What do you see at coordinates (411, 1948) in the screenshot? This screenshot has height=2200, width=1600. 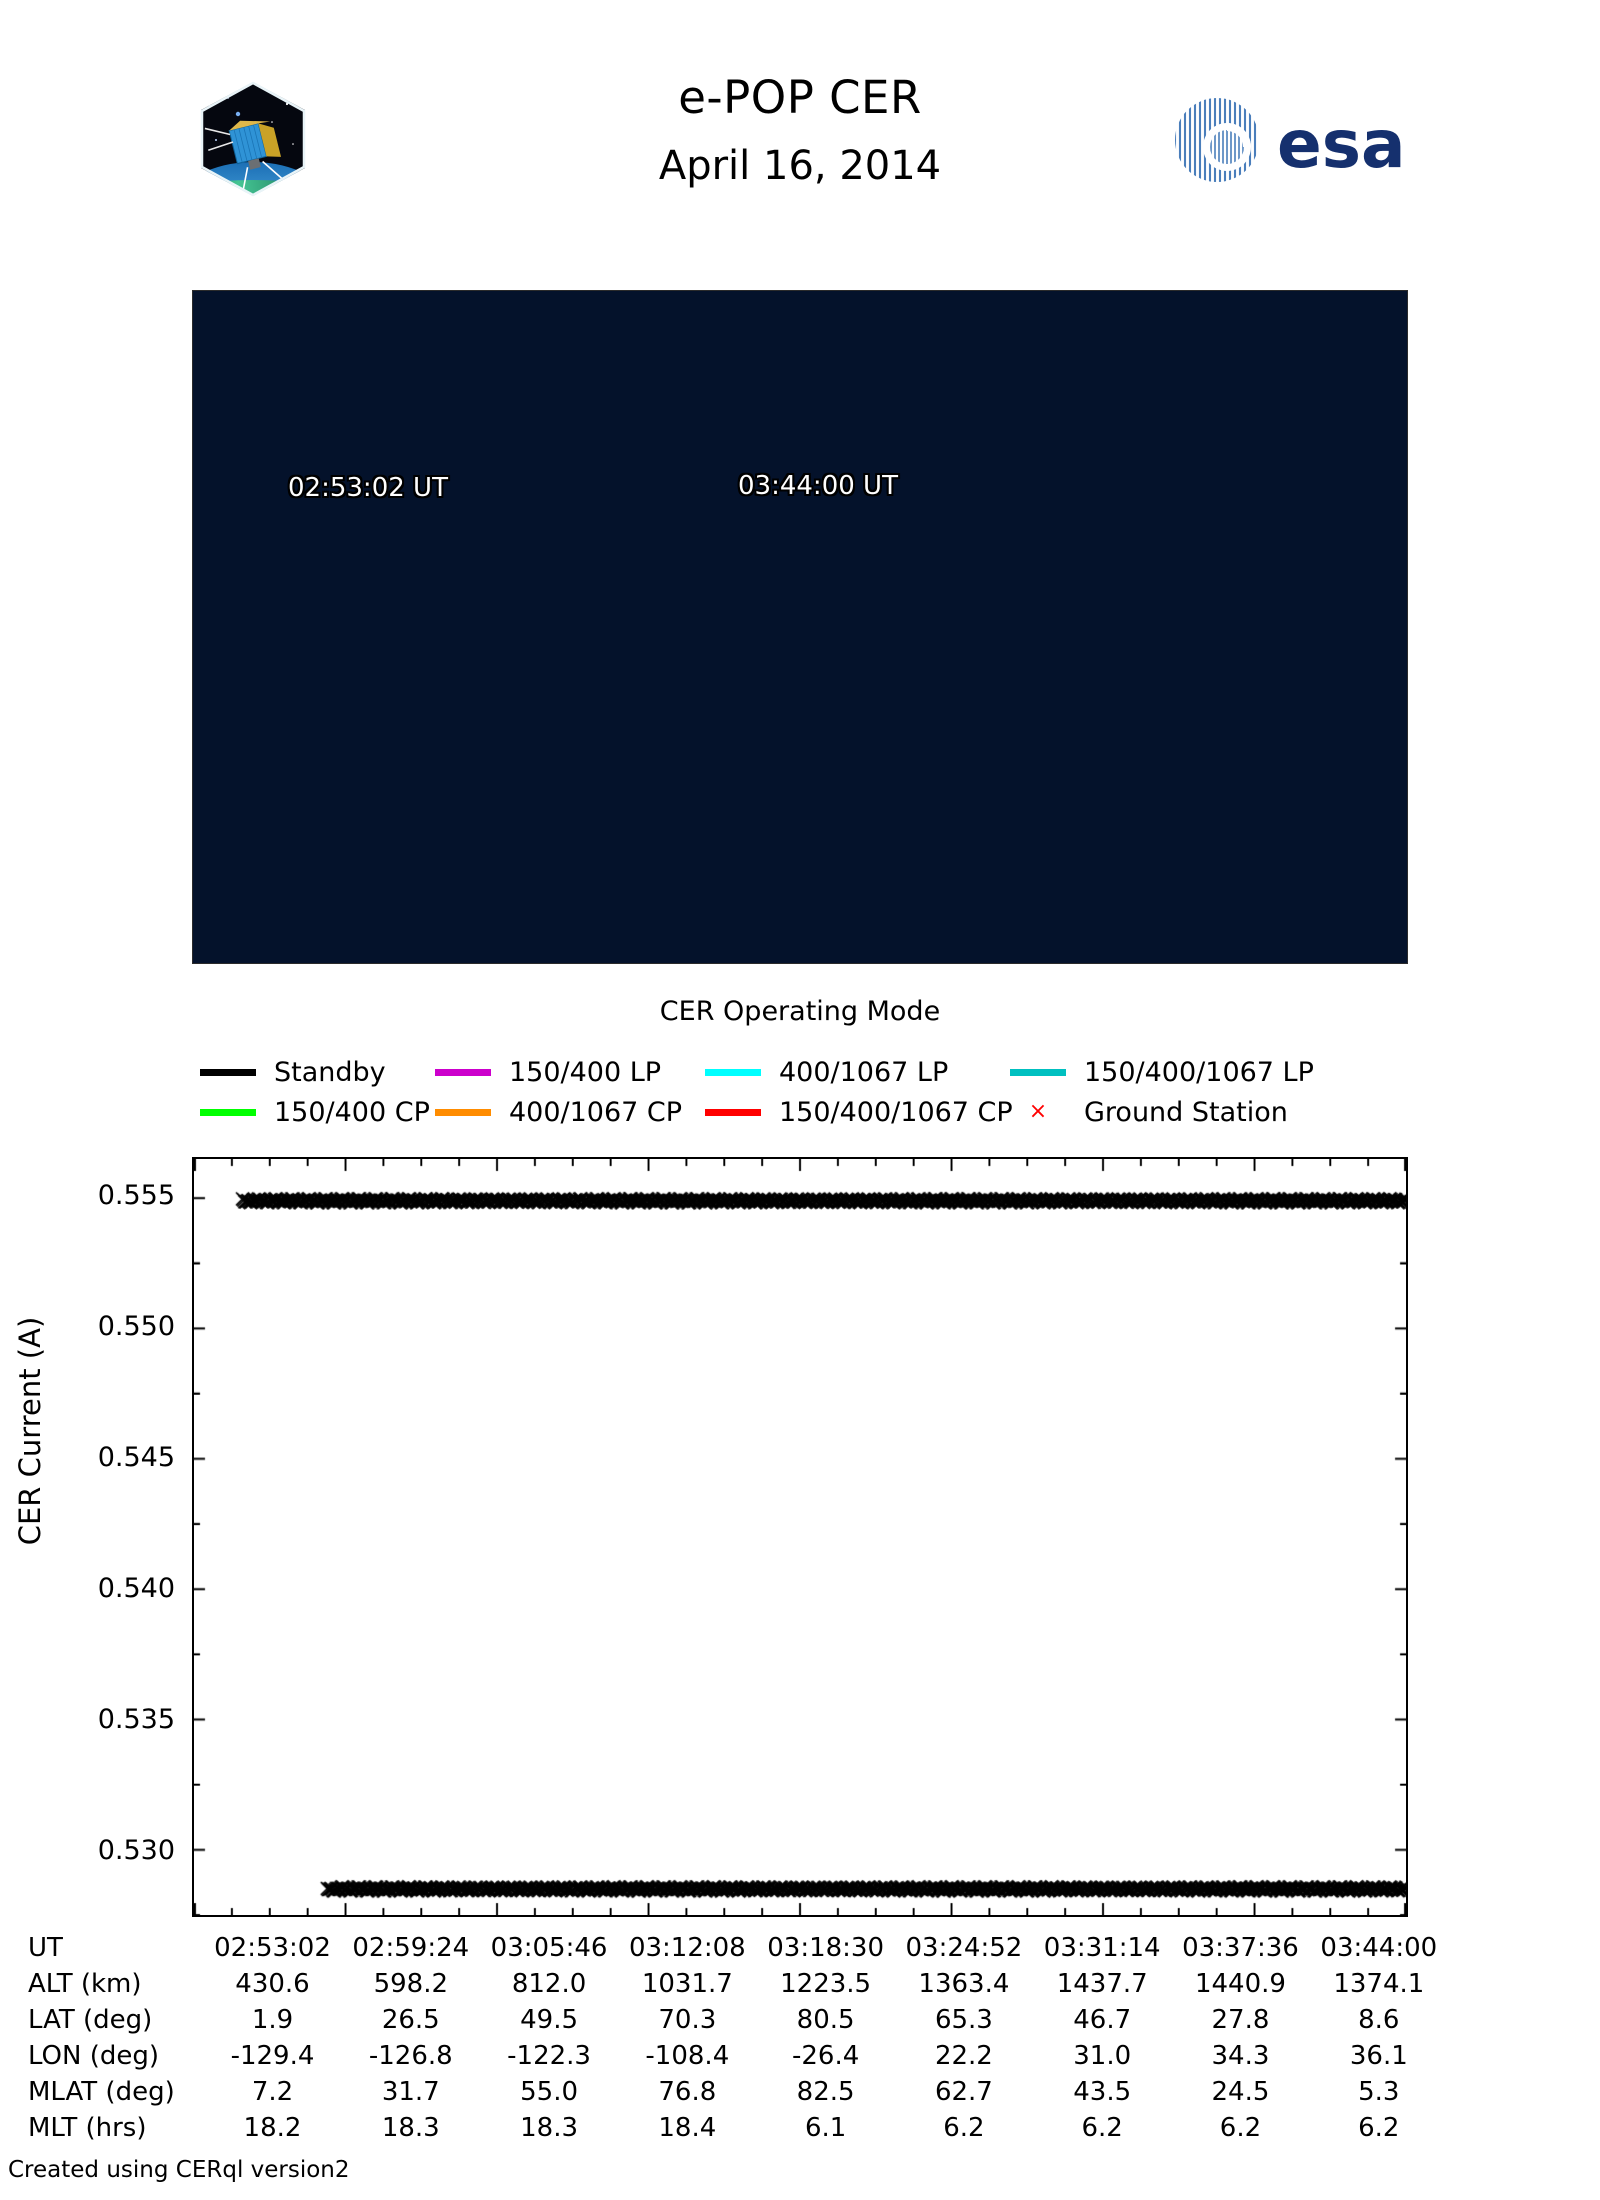 I see `table-cell: 02:59:24` at bounding box center [411, 1948].